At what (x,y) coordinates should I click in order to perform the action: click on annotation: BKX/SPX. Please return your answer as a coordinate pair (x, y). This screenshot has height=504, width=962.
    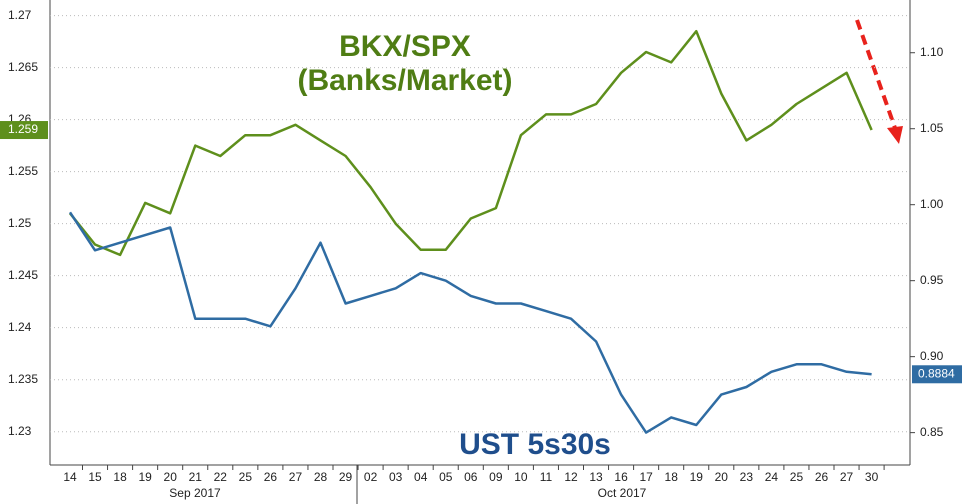
    Looking at the image, I should click on (405, 46).